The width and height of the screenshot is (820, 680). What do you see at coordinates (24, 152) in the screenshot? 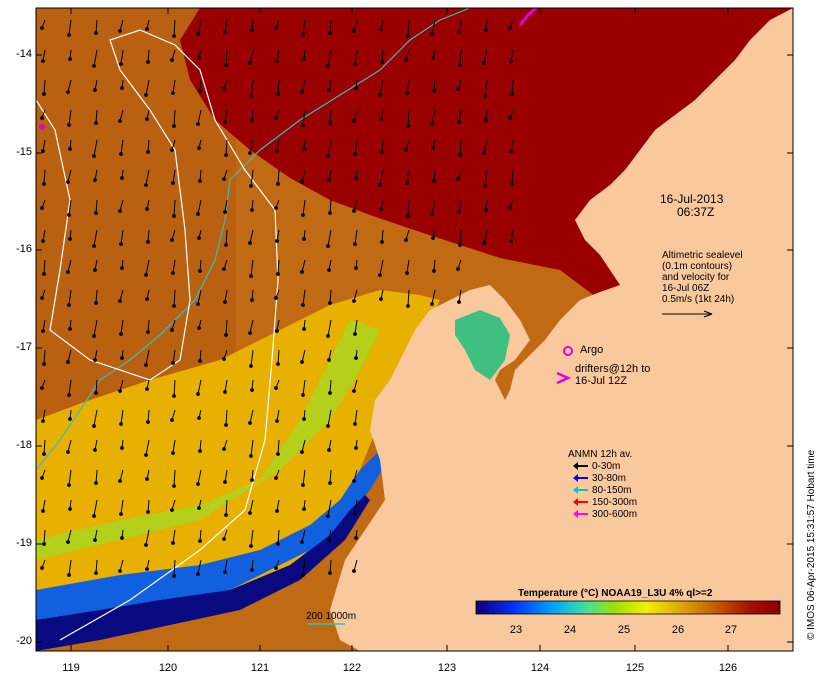
I see `lat-tick-label: -15` at bounding box center [24, 152].